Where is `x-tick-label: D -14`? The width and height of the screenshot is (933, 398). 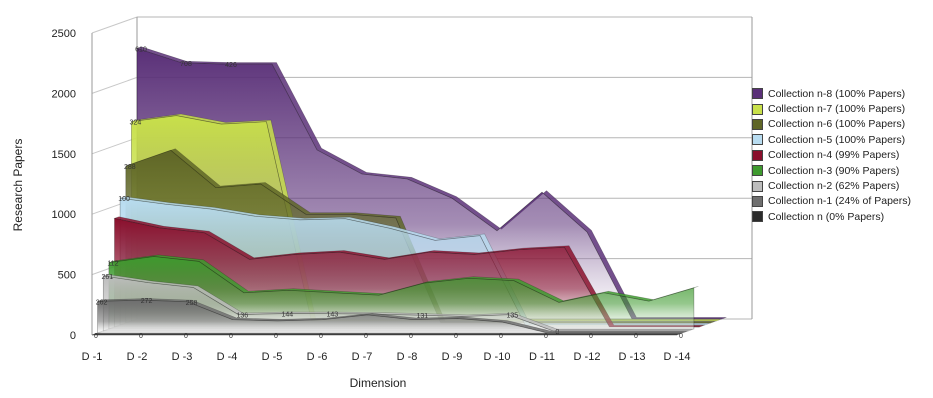 x-tick-label: D -14 is located at coordinates (677, 357).